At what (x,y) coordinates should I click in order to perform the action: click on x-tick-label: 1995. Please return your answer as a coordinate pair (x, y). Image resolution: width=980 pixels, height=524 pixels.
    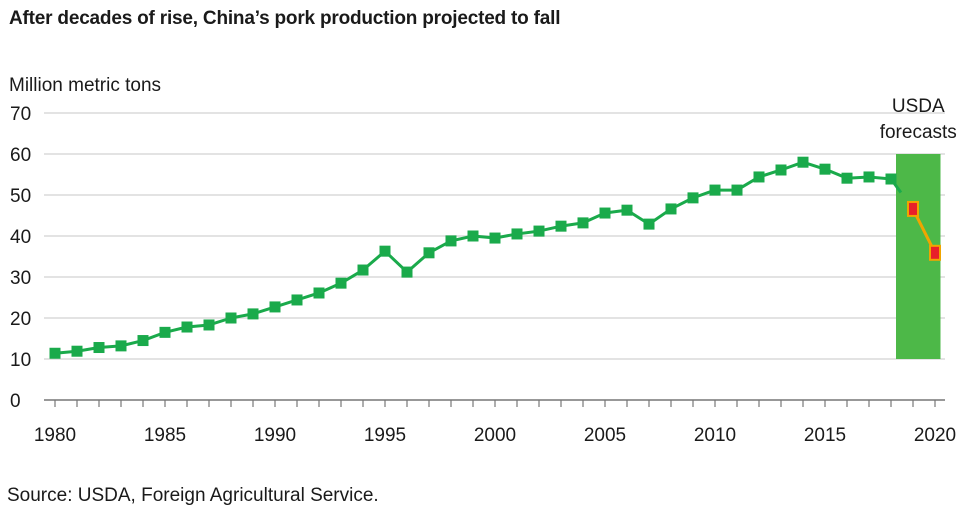
    Looking at the image, I should click on (385, 435).